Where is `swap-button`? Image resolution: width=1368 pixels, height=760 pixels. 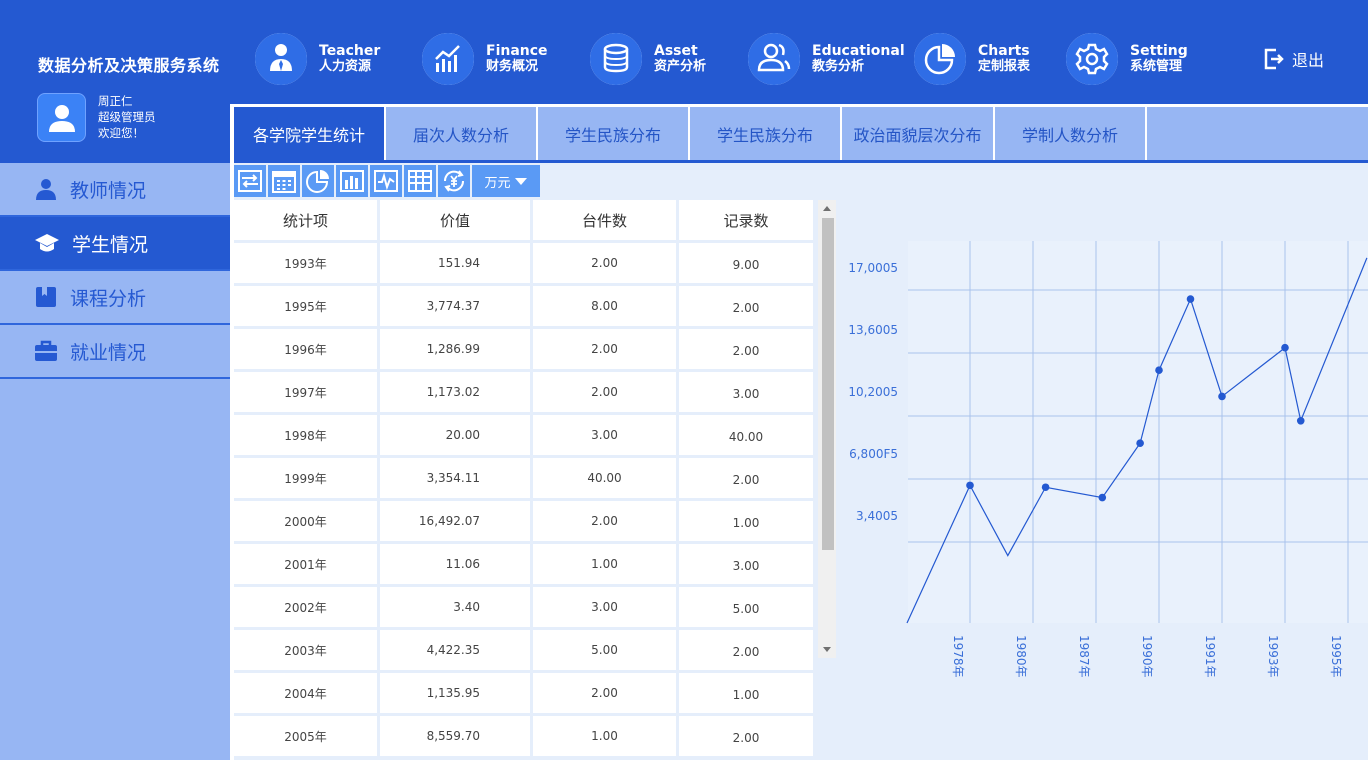
swap-button is located at coordinates (250, 181).